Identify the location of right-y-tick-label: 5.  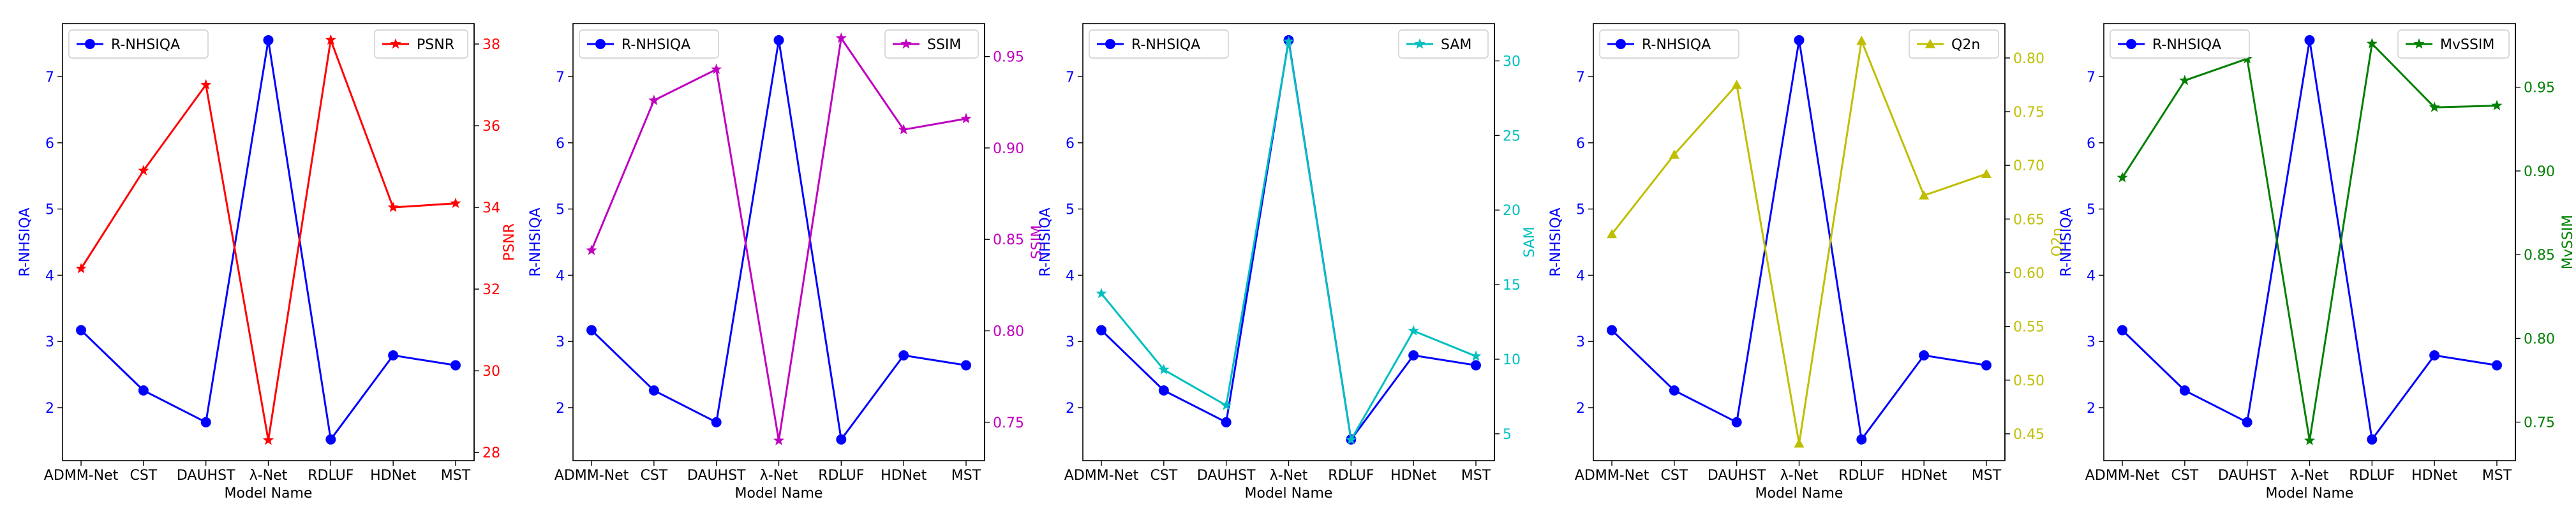
(1507, 435).